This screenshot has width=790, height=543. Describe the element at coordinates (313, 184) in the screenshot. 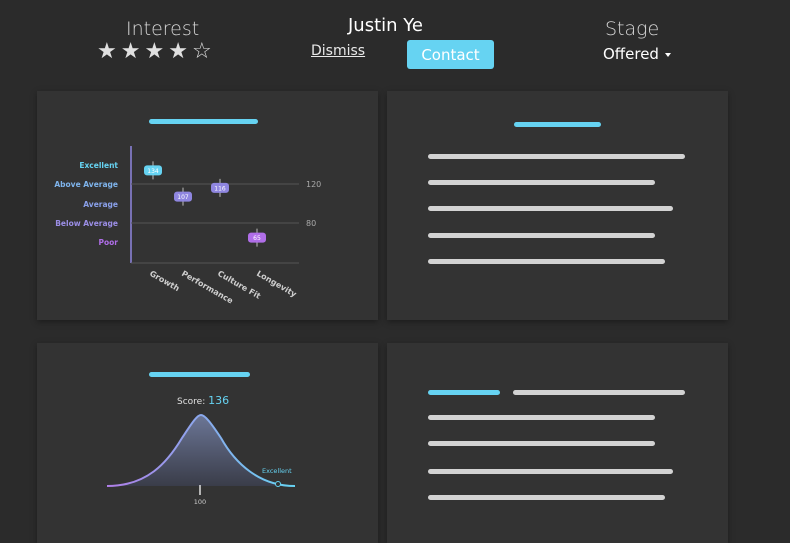

I see `reference-label: 120` at that location.